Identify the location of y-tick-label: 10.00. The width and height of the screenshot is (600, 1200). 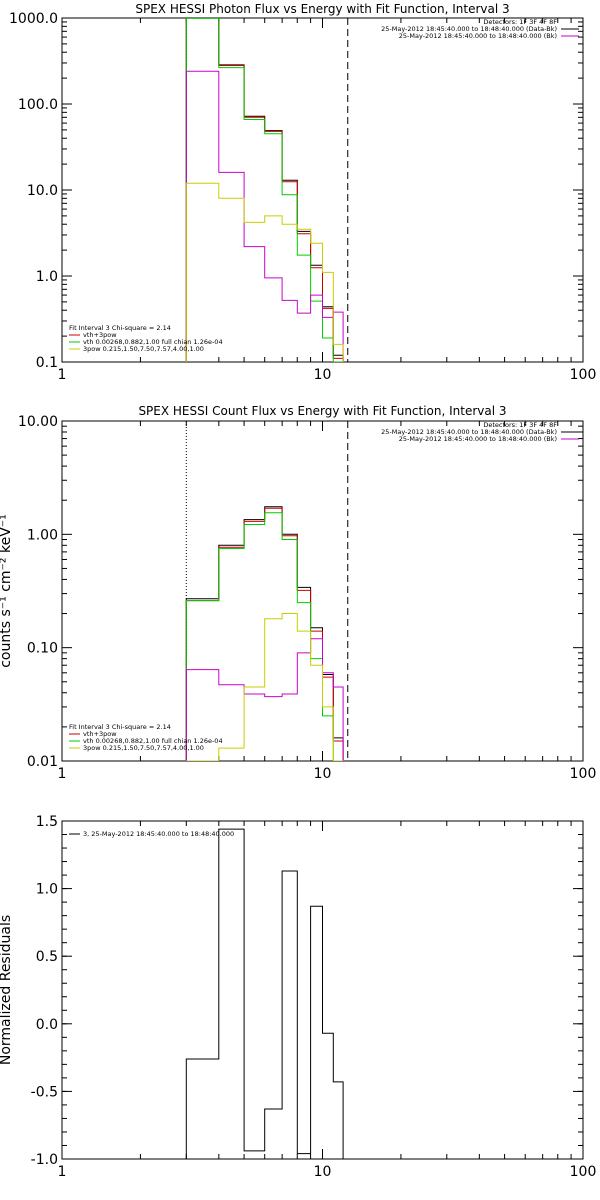
(38, 422).